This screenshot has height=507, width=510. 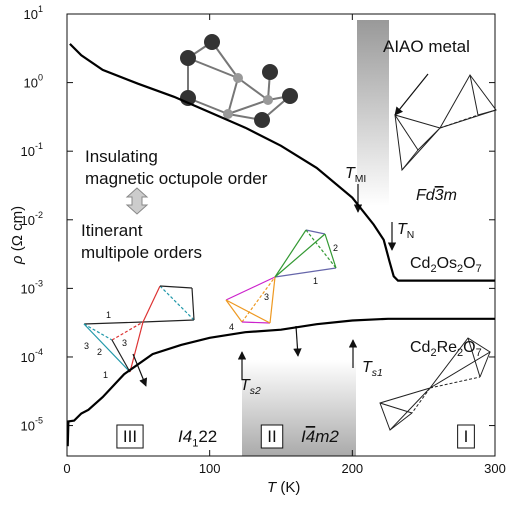 What do you see at coordinates (210, 468) in the screenshot?
I see `x-tick-label: 100` at bounding box center [210, 468].